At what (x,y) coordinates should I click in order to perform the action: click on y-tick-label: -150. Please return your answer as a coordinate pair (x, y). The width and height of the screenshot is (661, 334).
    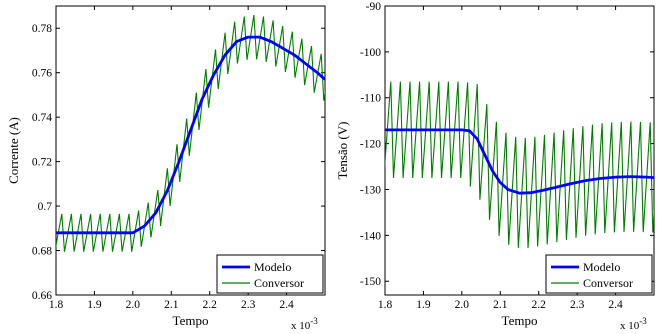
    Looking at the image, I should click on (370, 282).